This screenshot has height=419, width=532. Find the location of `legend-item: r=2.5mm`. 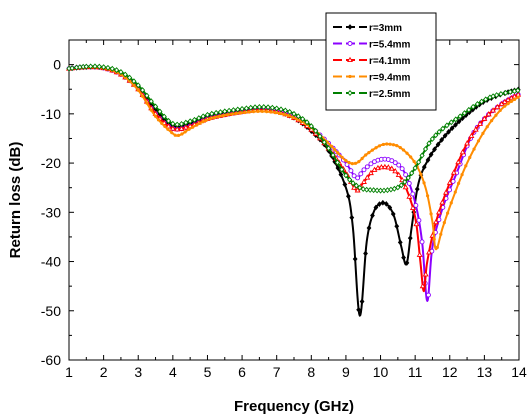

legend-item: r=2.5mm is located at coordinates (372, 94).